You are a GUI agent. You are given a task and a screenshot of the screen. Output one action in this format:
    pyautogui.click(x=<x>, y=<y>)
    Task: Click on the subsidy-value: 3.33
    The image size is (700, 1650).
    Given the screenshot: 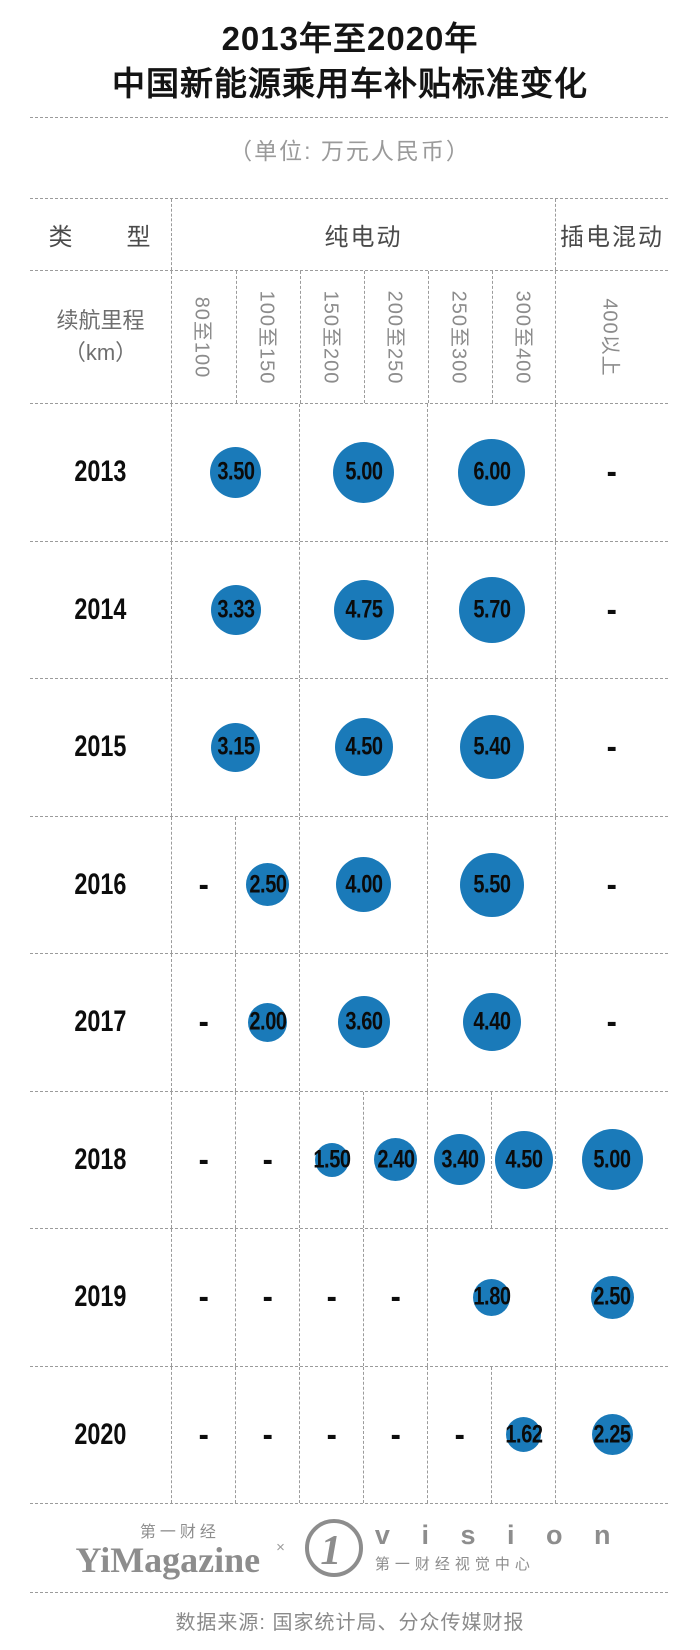 What is the action you would take?
    pyautogui.click(x=235, y=609)
    